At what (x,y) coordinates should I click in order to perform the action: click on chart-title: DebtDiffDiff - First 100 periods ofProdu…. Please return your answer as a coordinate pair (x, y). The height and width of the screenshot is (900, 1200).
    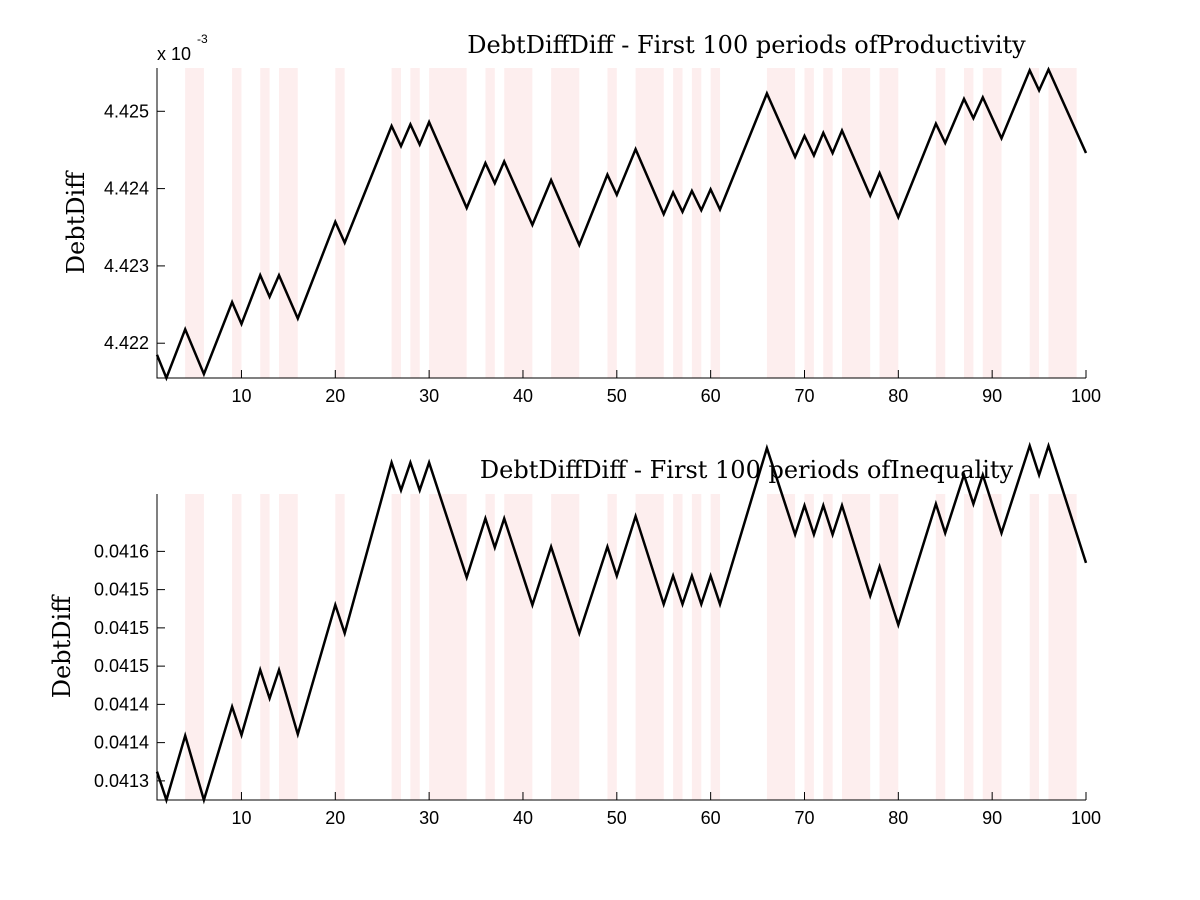
    Looking at the image, I should click on (746, 45).